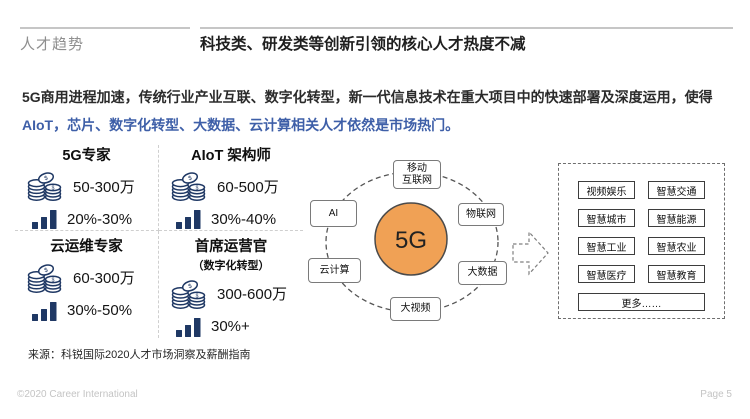 Image resolution: width=750 pixels, height=419 pixels. Describe the element at coordinates (606, 246) in the screenshot. I see `app-box-smart-industry: 智慧工业` at that location.